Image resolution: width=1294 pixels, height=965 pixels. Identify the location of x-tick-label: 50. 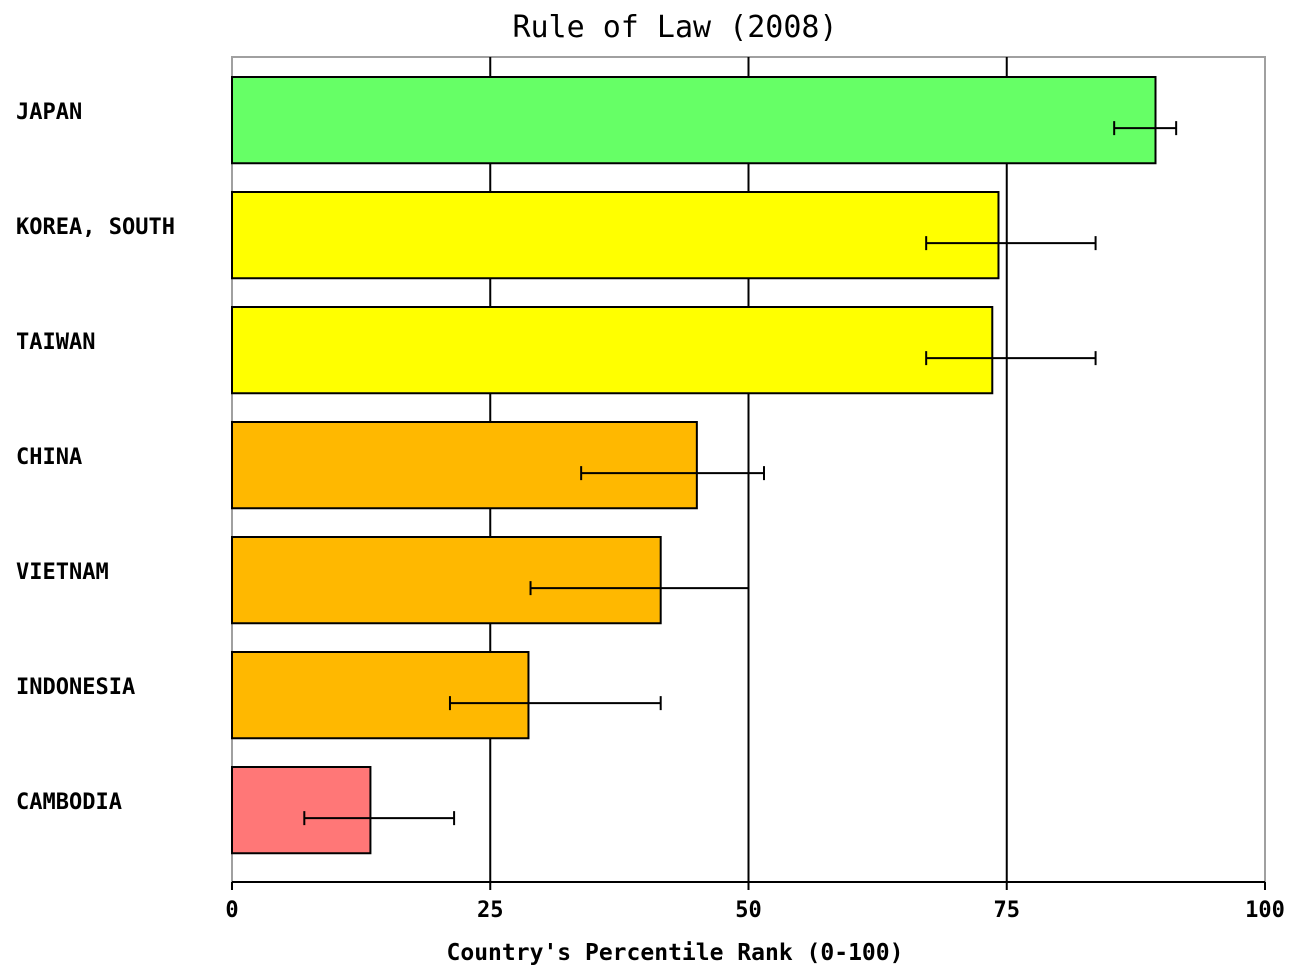
(748, 910).